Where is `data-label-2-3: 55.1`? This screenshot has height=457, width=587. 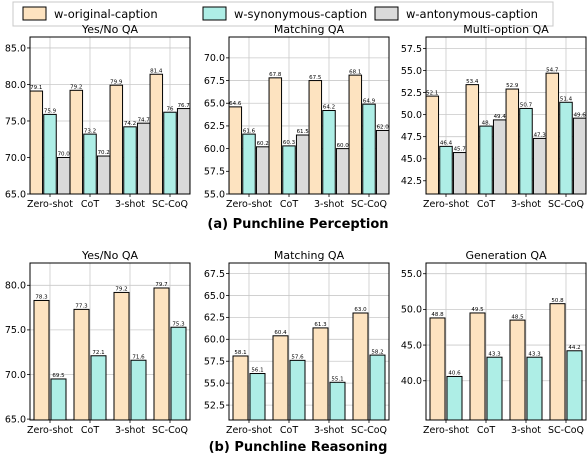
data-label-2-3: 55.1 is located at coordinates (337, 379).